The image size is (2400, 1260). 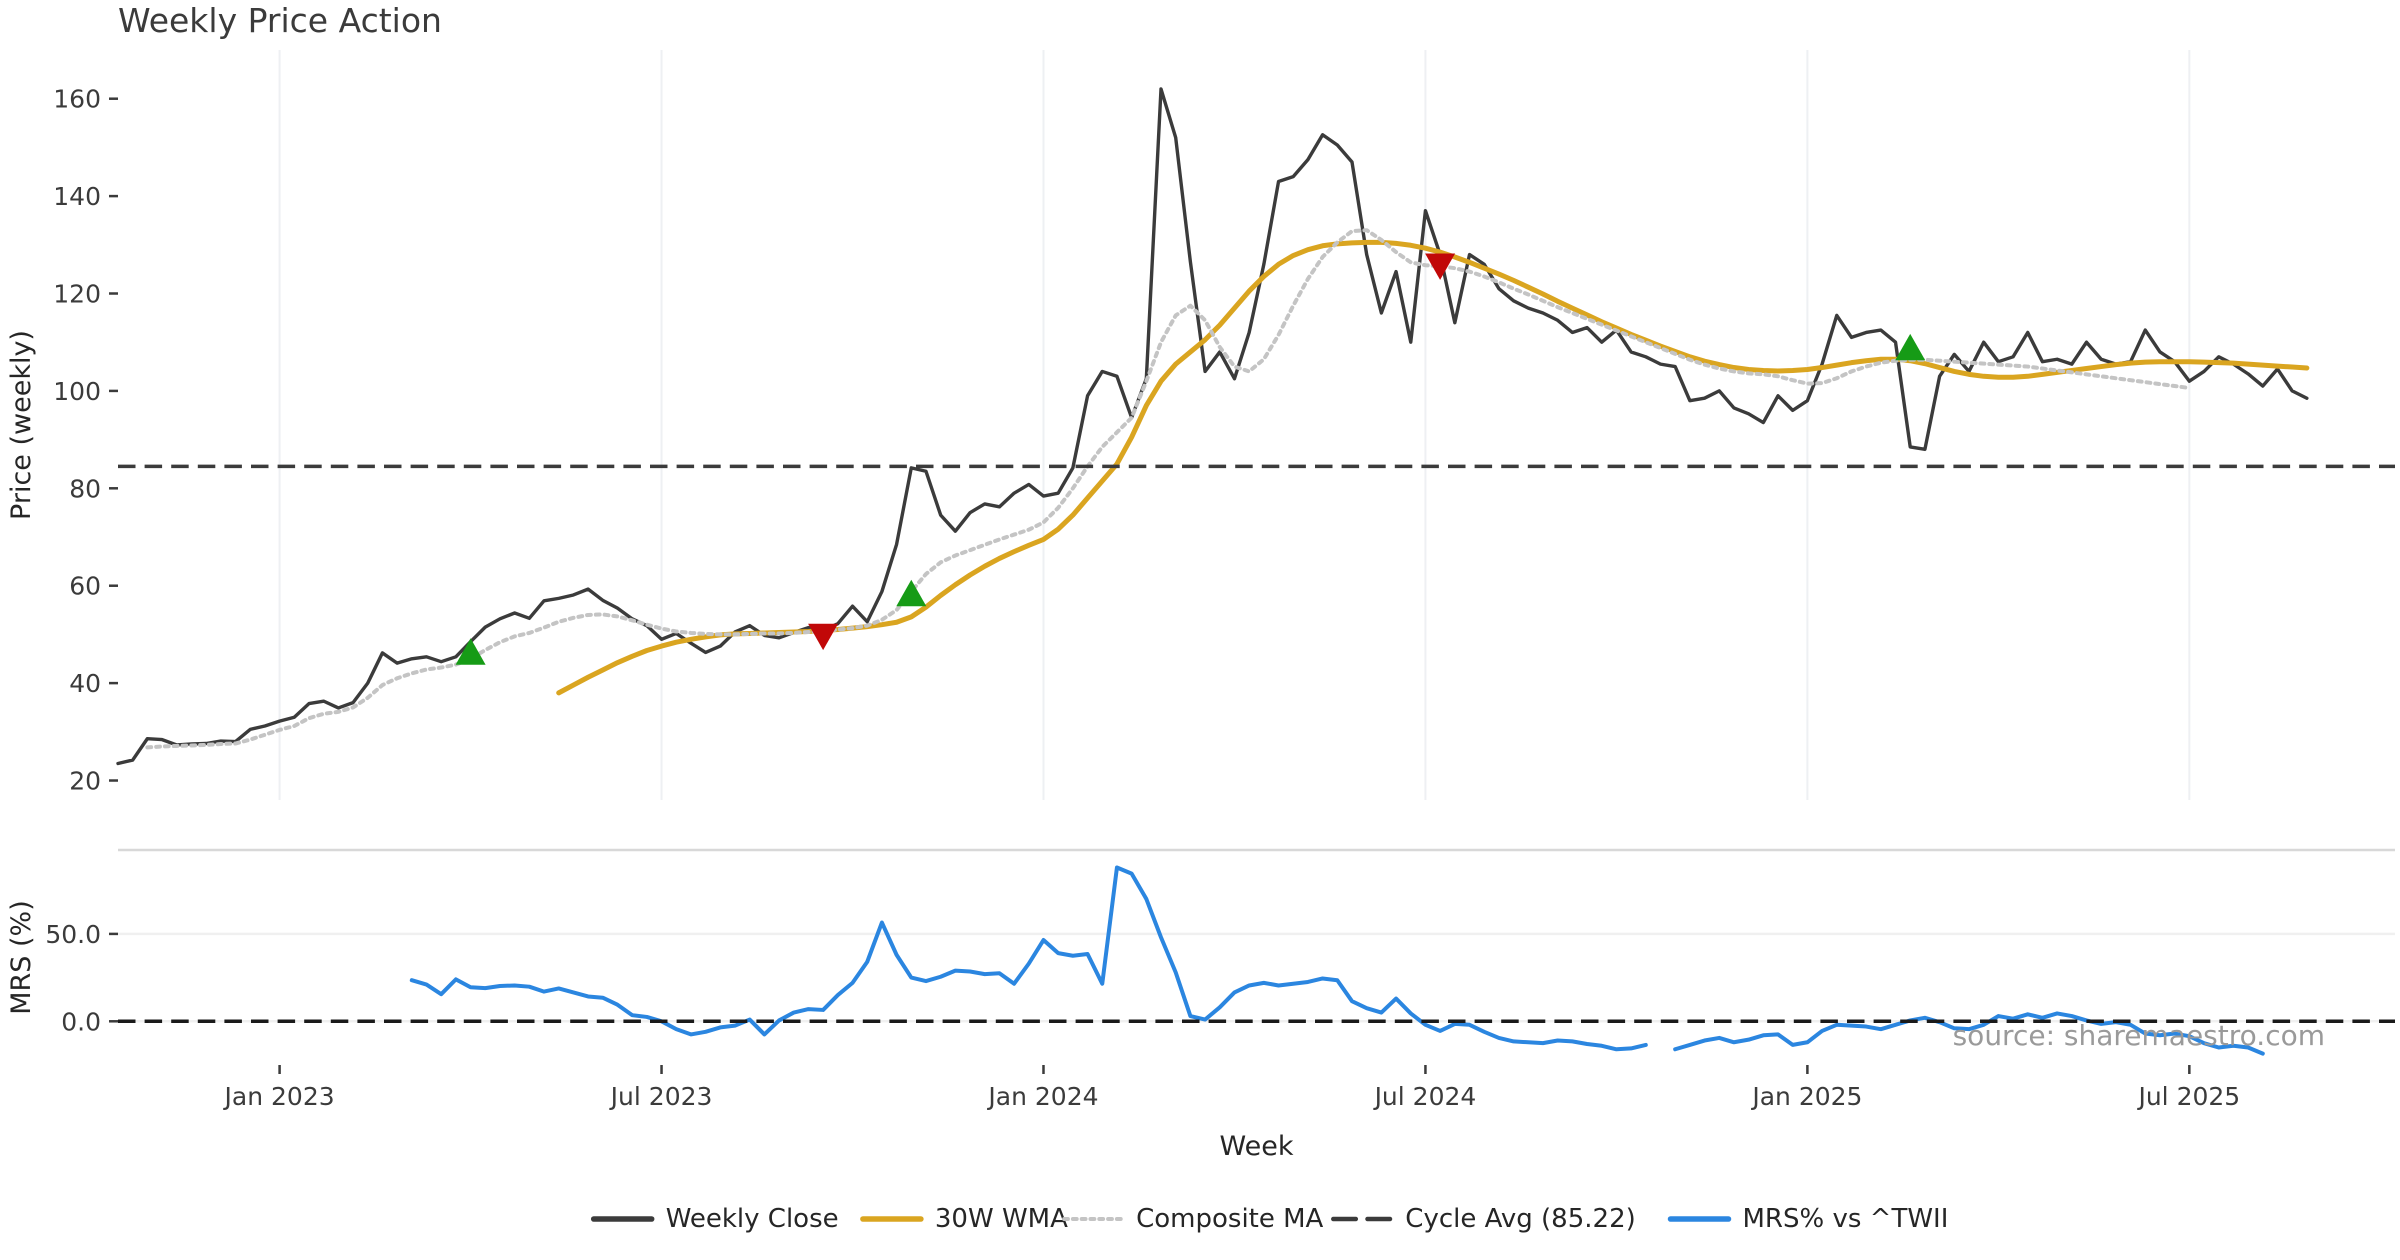 I want to click on mrs-axis-label: MRS (%), so click(x=21, y=957).